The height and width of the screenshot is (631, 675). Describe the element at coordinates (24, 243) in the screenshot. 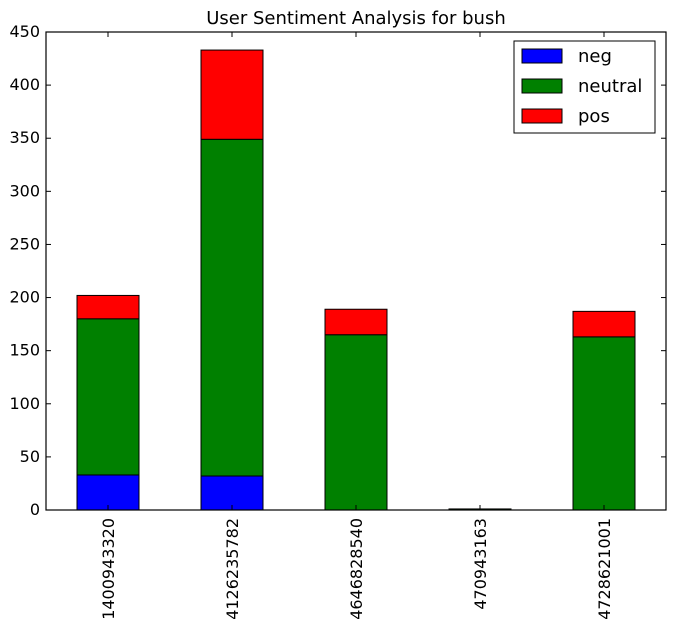

I see `y-tick-label: 250` at that location.